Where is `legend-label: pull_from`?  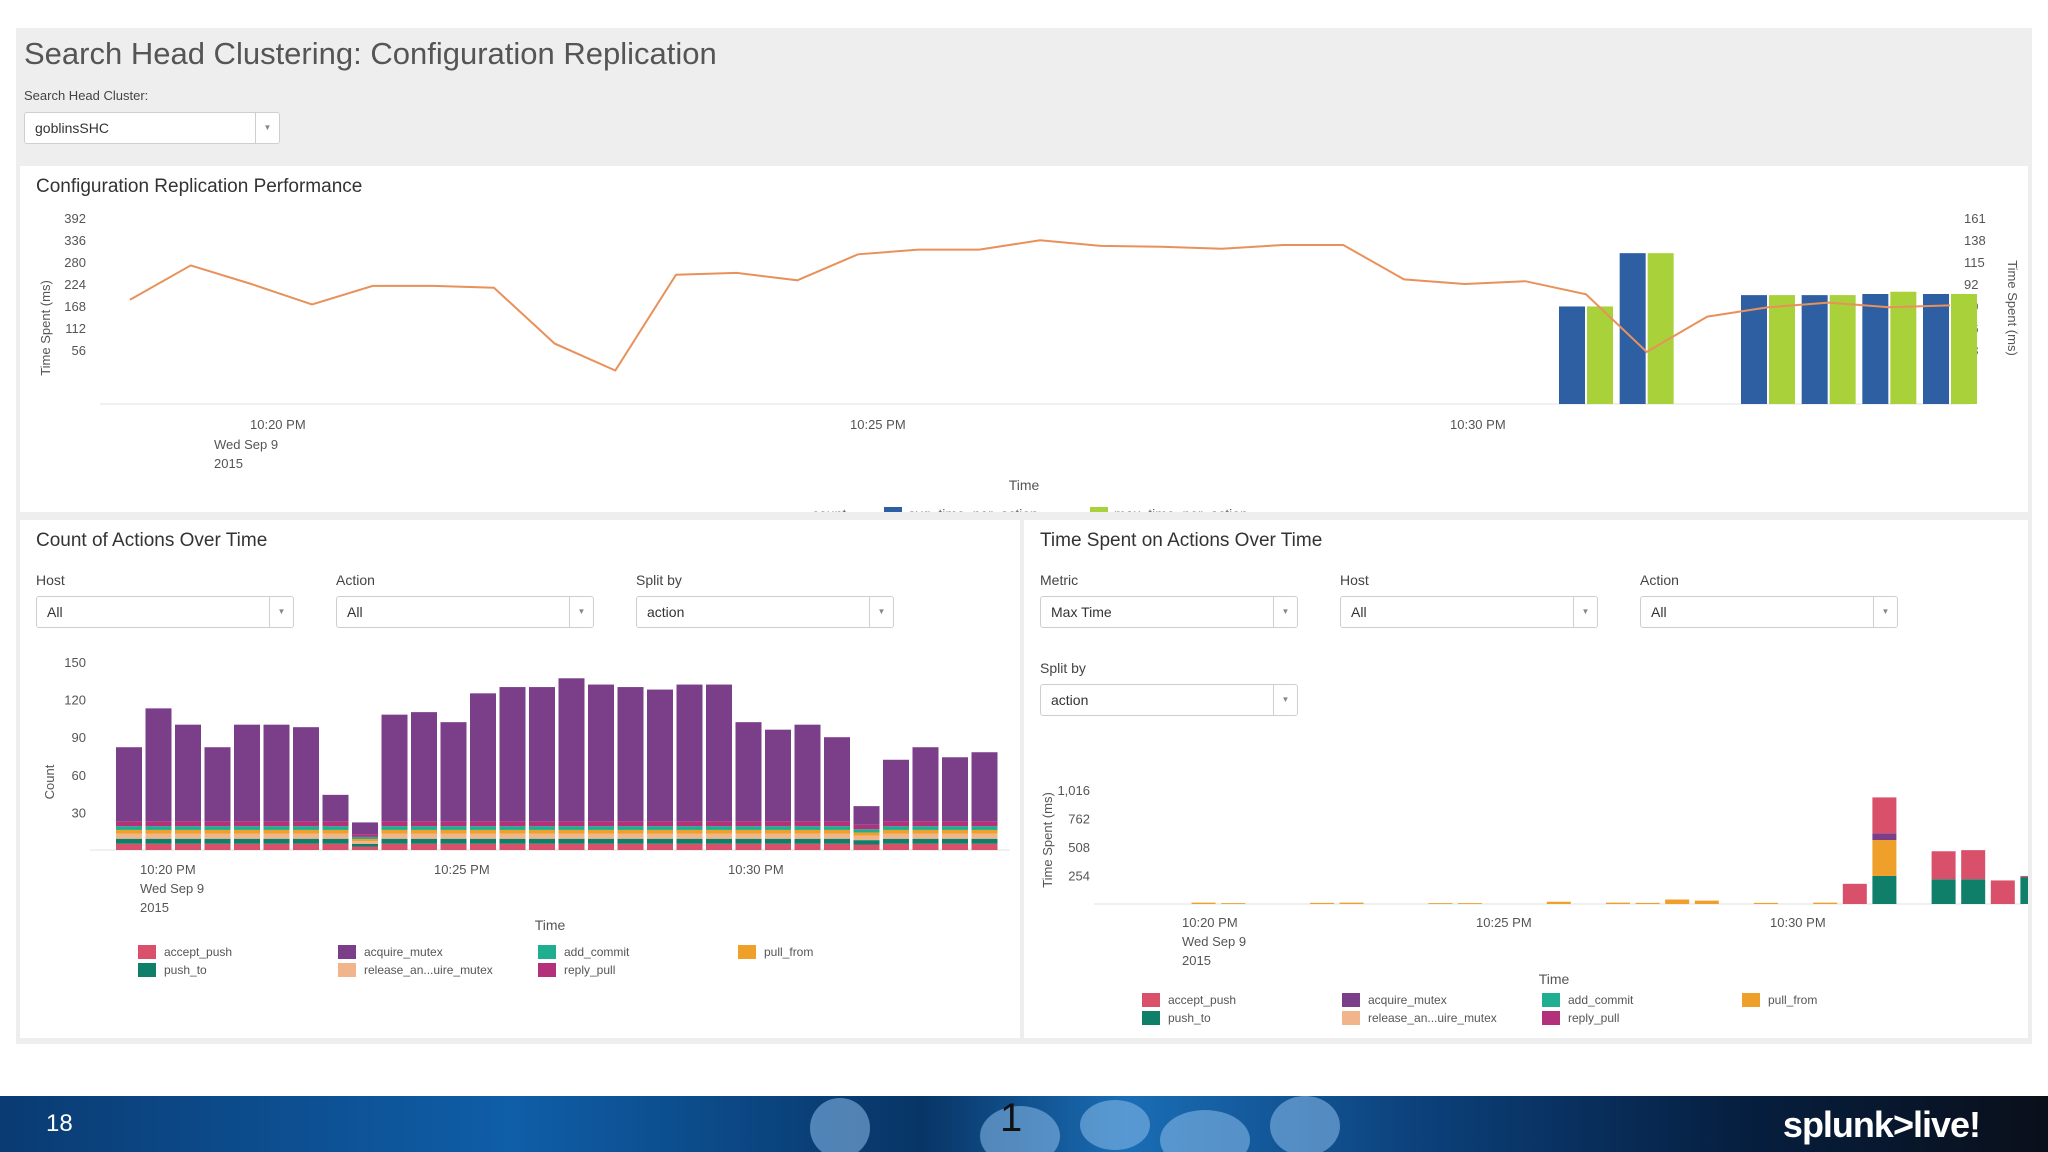
legend-label: pull_from is located at coordinates (788, 952).